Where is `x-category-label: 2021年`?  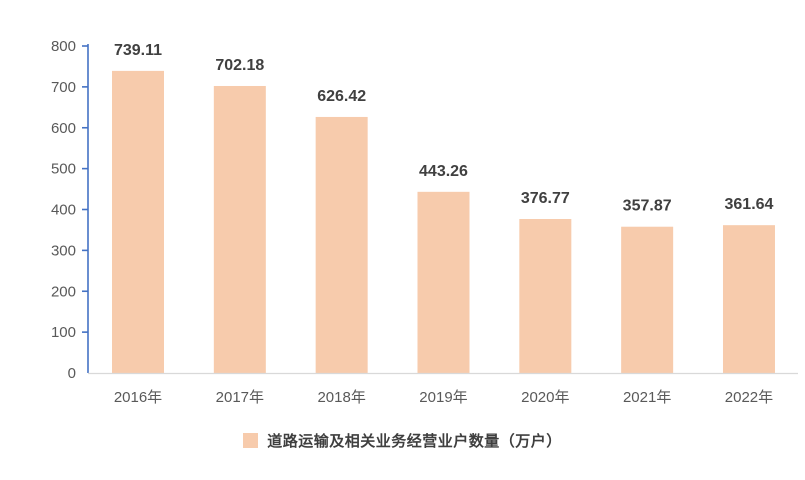 x-category-label: 2021年 is located at coordinates (647, 397).